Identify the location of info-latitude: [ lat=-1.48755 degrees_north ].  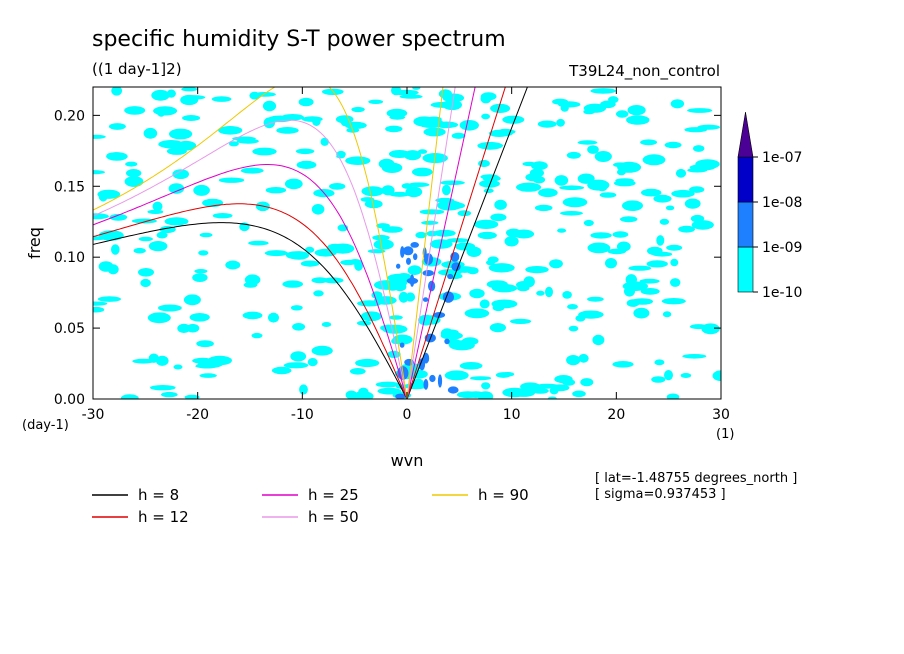
(696, 478).